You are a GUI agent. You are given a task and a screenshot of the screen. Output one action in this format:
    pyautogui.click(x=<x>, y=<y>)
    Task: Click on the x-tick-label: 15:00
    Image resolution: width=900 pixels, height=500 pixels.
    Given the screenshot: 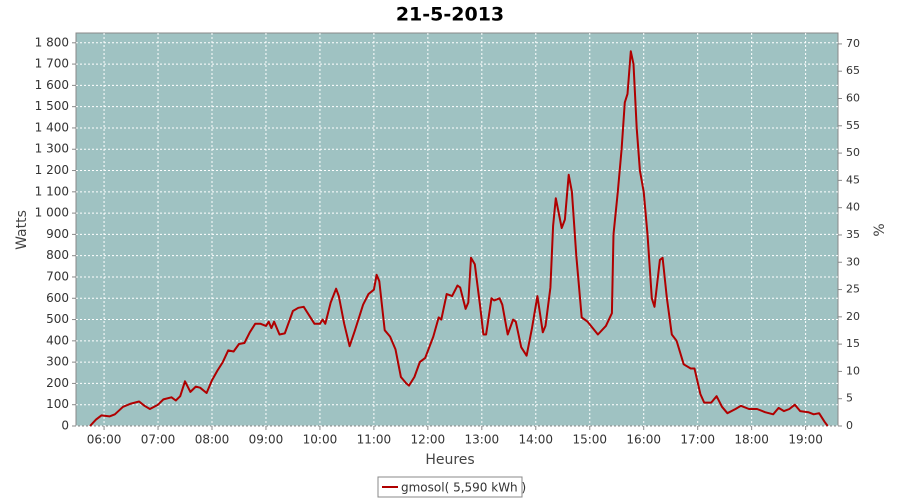 What is the action you would take?
    pyautogui.click(x=589, y=440)
    